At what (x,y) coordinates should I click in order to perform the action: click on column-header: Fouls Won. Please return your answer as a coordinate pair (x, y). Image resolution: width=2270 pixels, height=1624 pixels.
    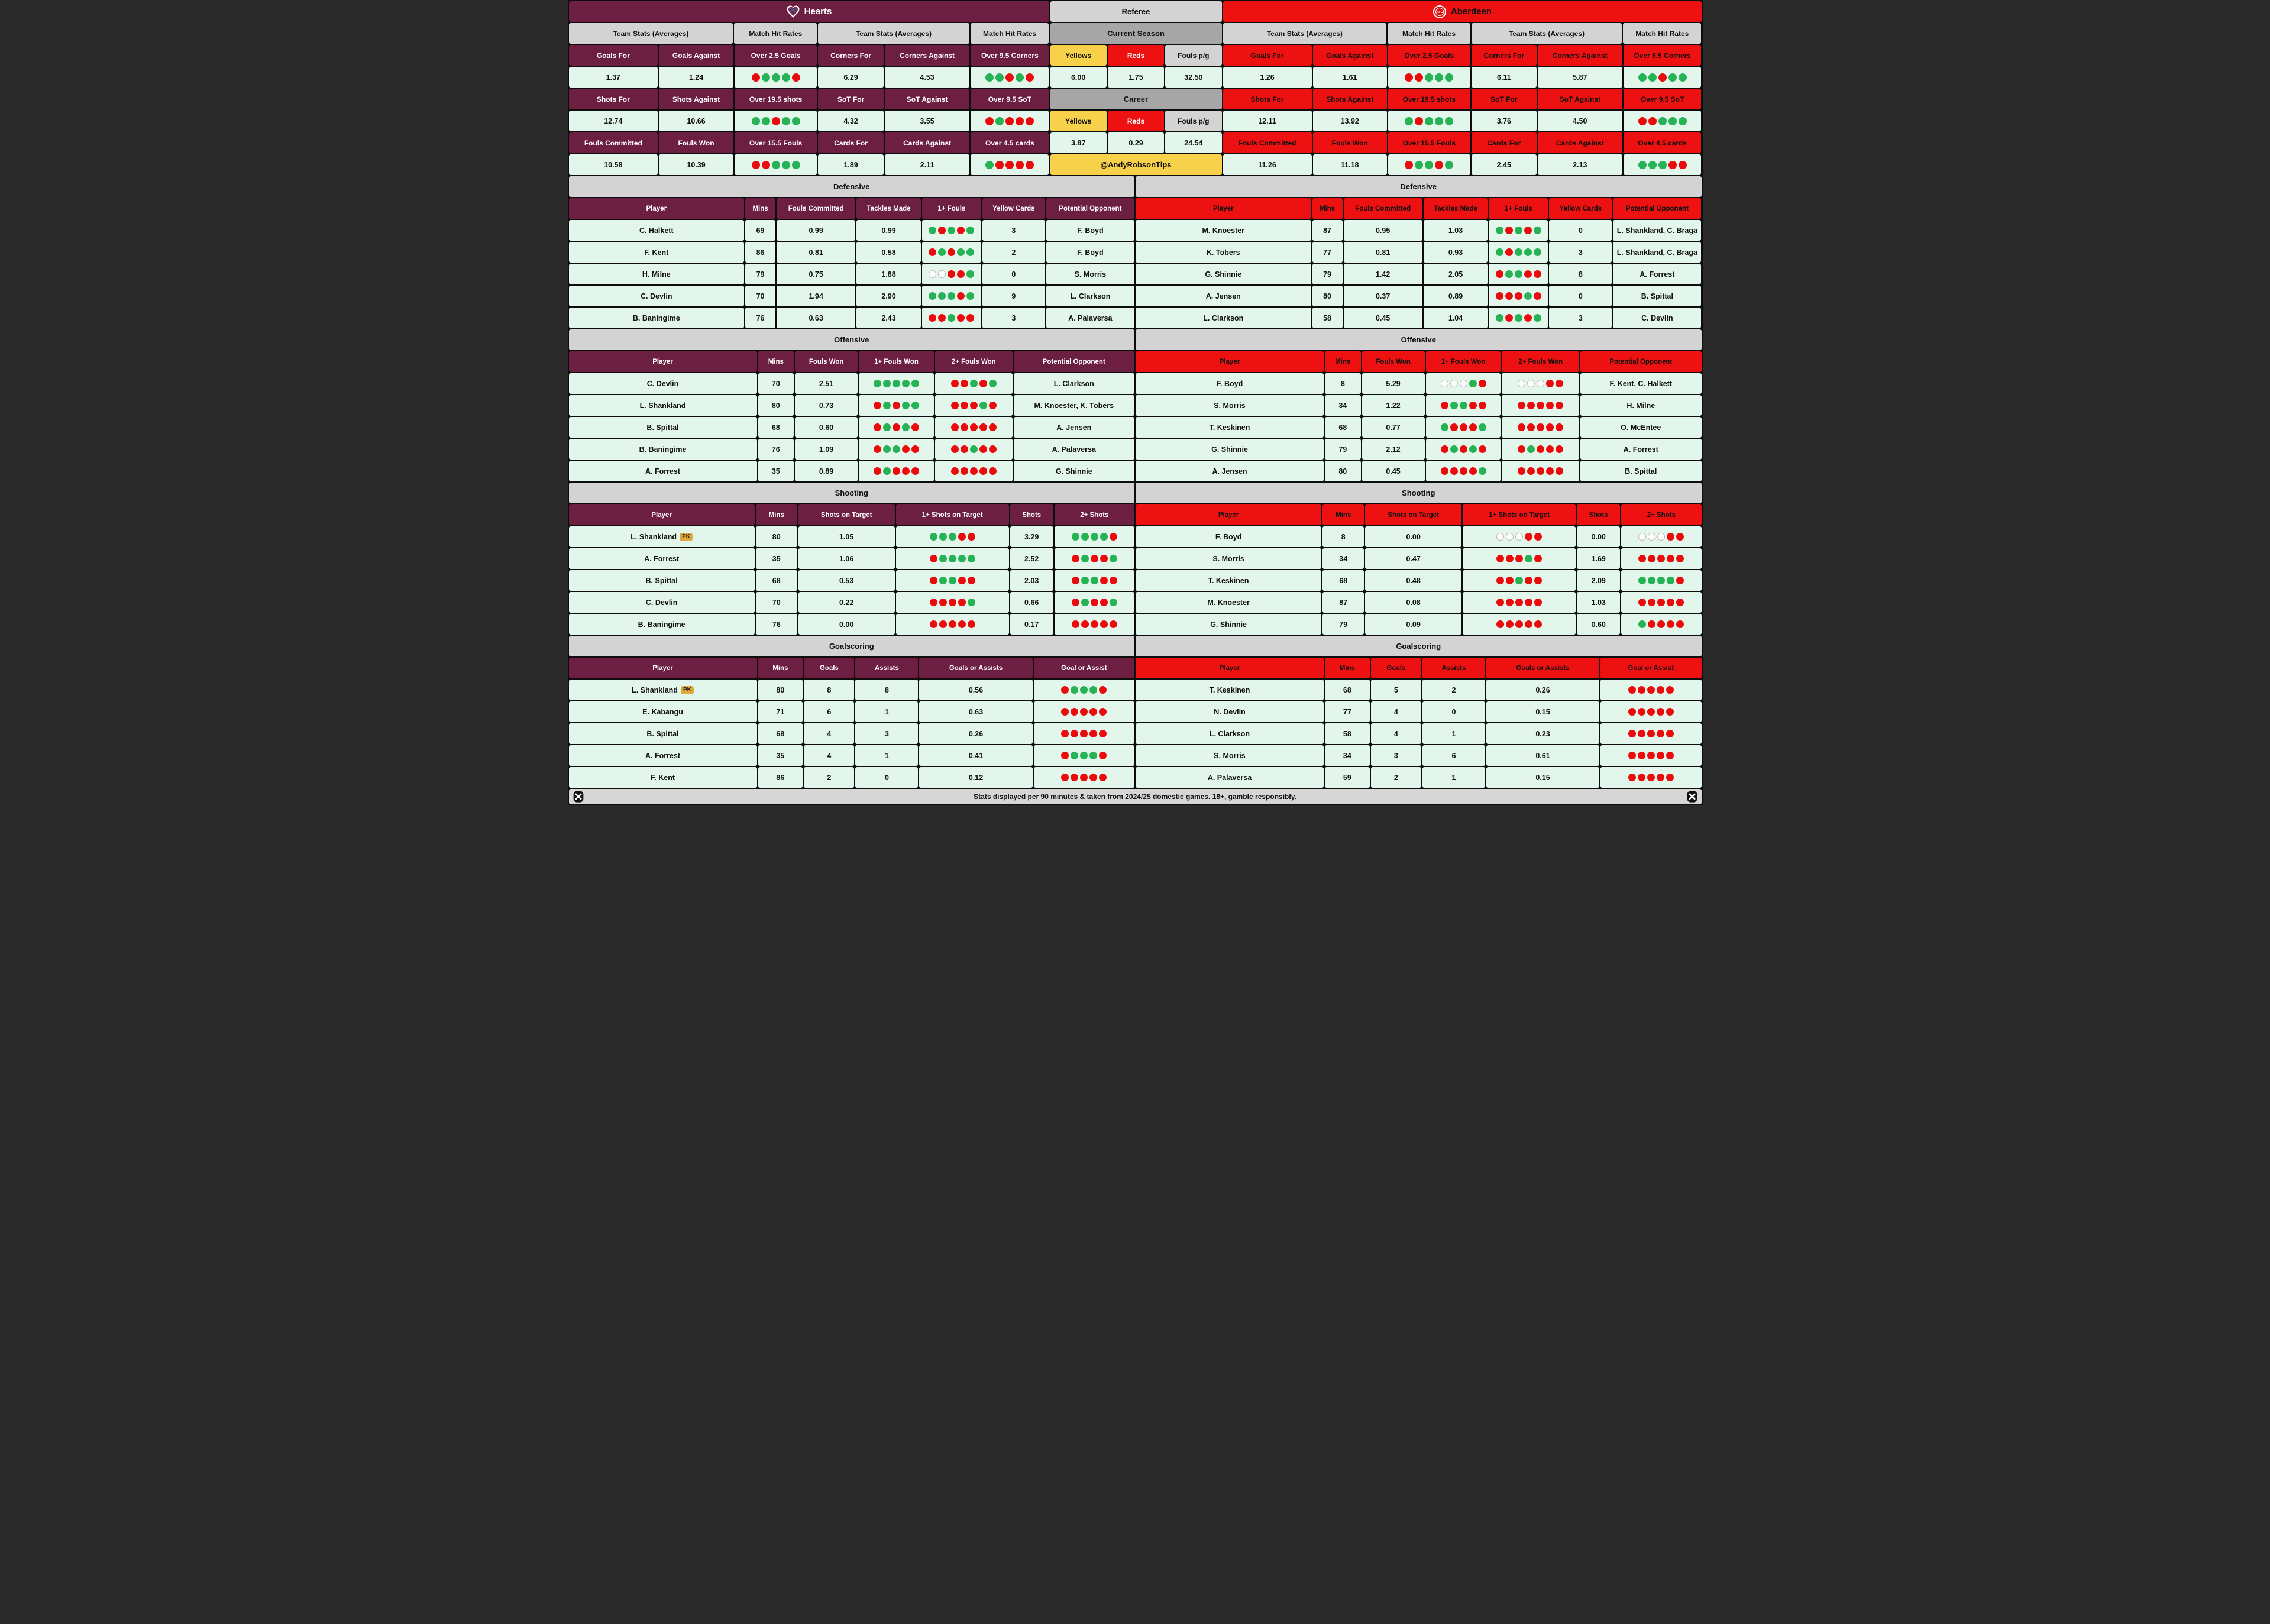
    Looking at the image, I should click on (826, 361).